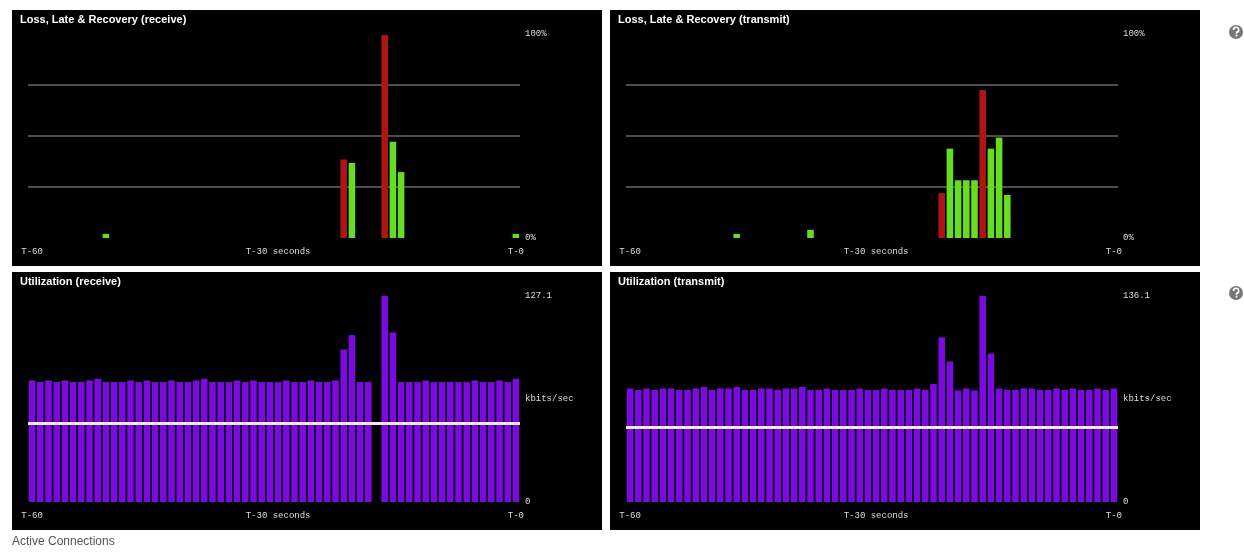 The image size is (1244, 552). Describe the element at coordinates (704, 19) in the screenshot. I see `chart-title: Loss, Late & Recovery (transmit)` at that location.